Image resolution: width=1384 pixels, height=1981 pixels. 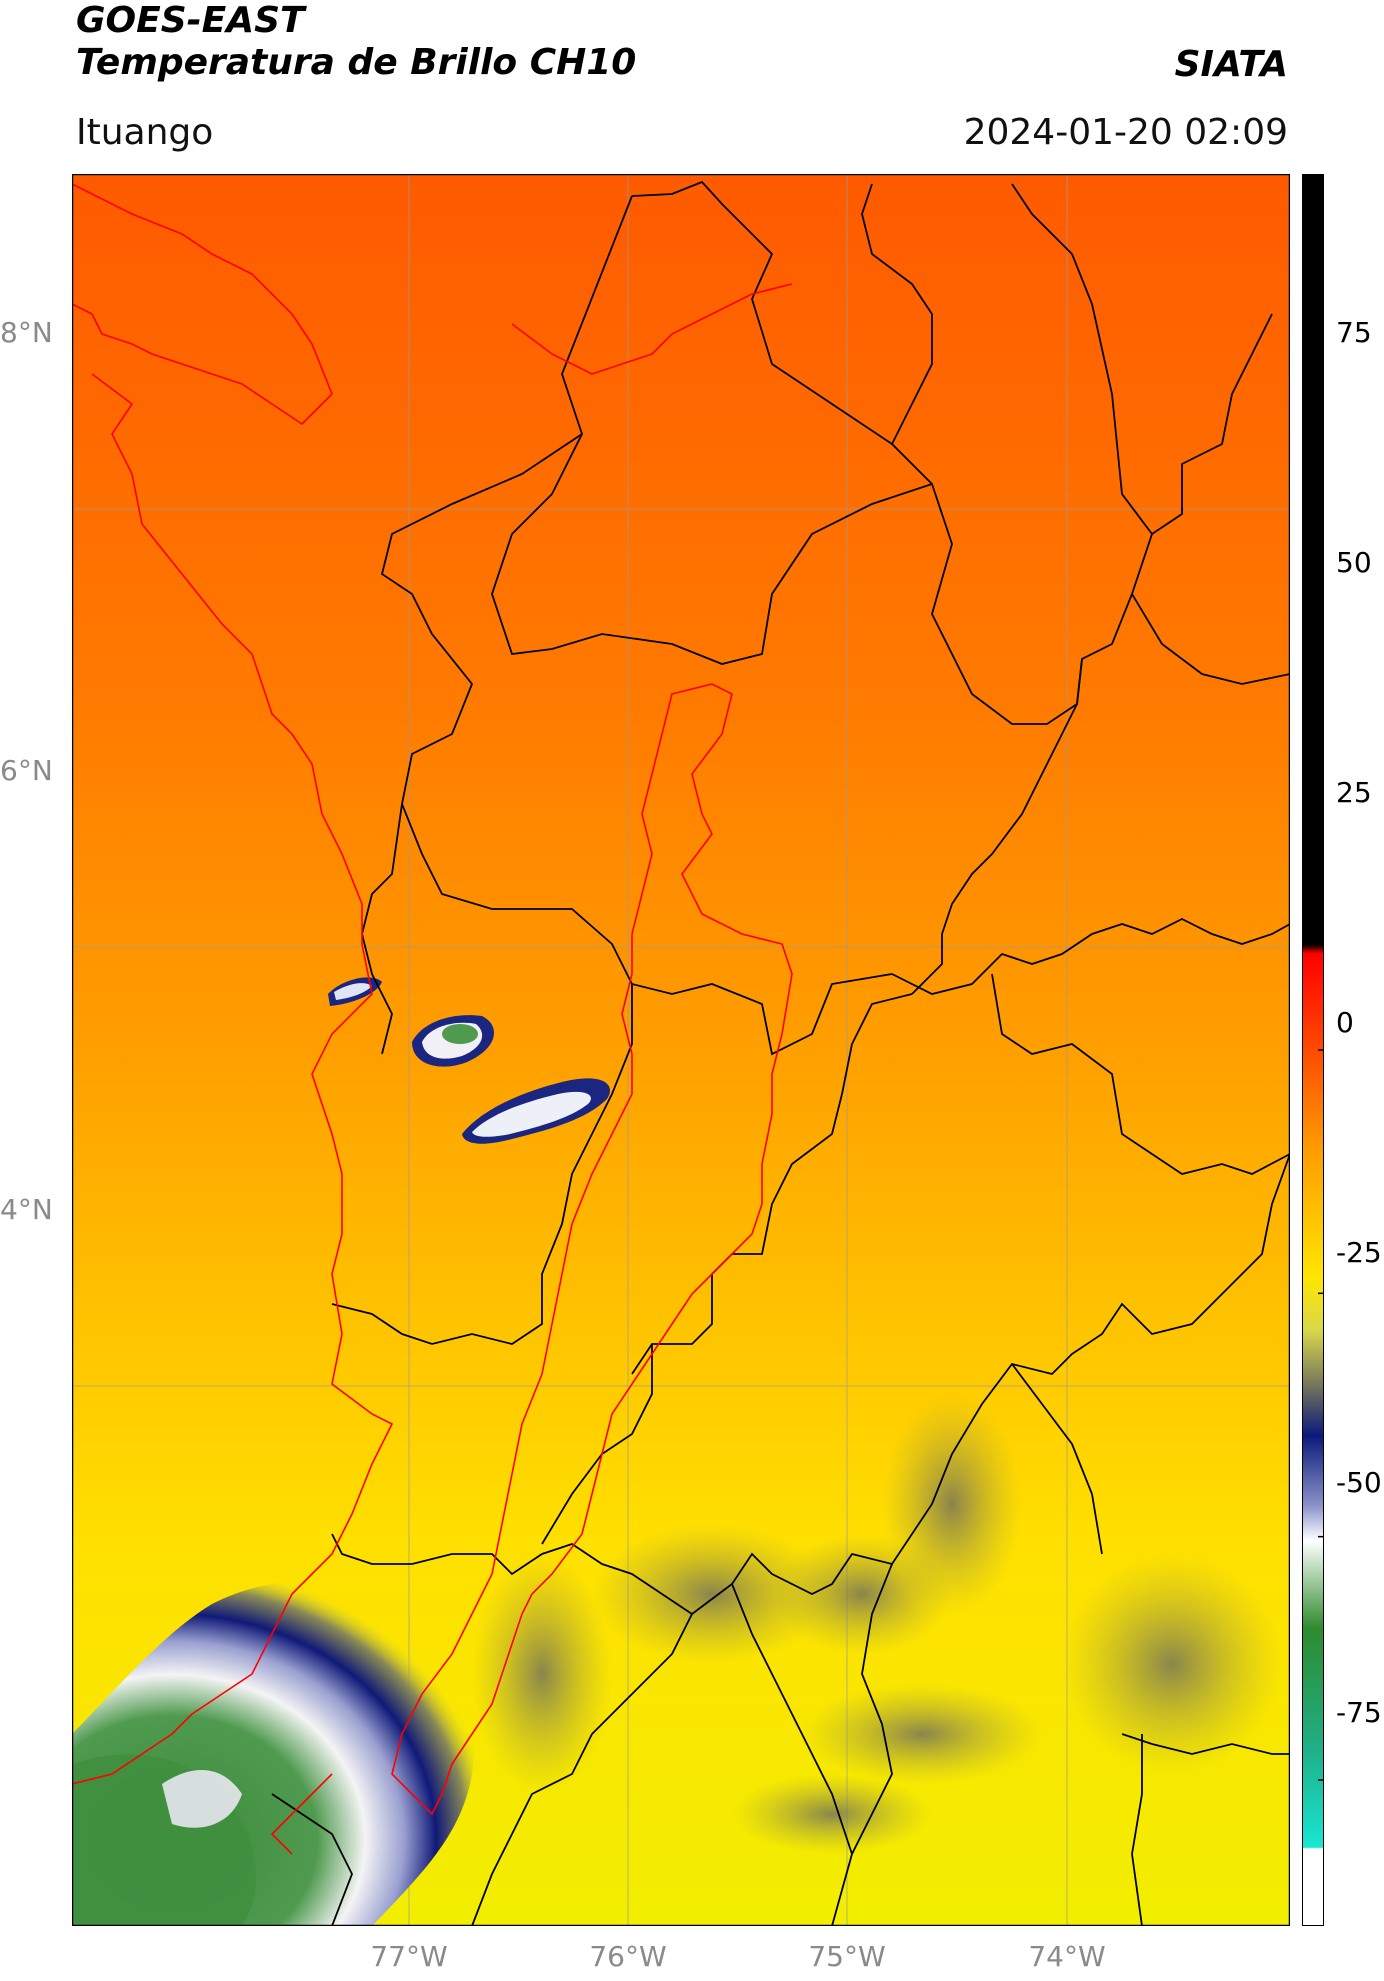 I want to click on colorbar-gradient, so click(x=1313, y=1050).